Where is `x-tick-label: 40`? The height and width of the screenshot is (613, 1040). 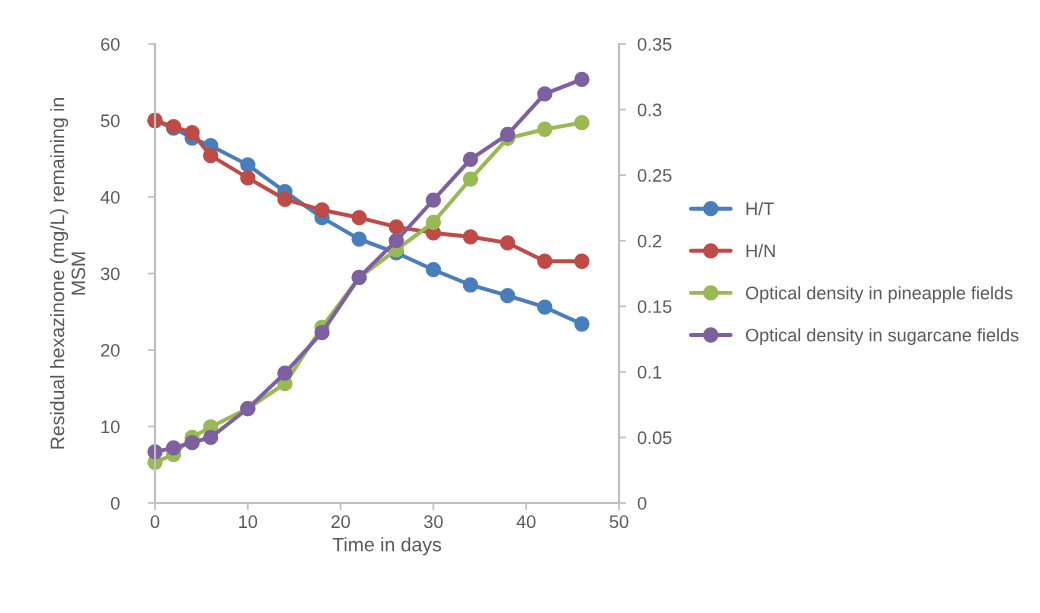
x-tick-label: 40 is located at coordinates (526, 522).